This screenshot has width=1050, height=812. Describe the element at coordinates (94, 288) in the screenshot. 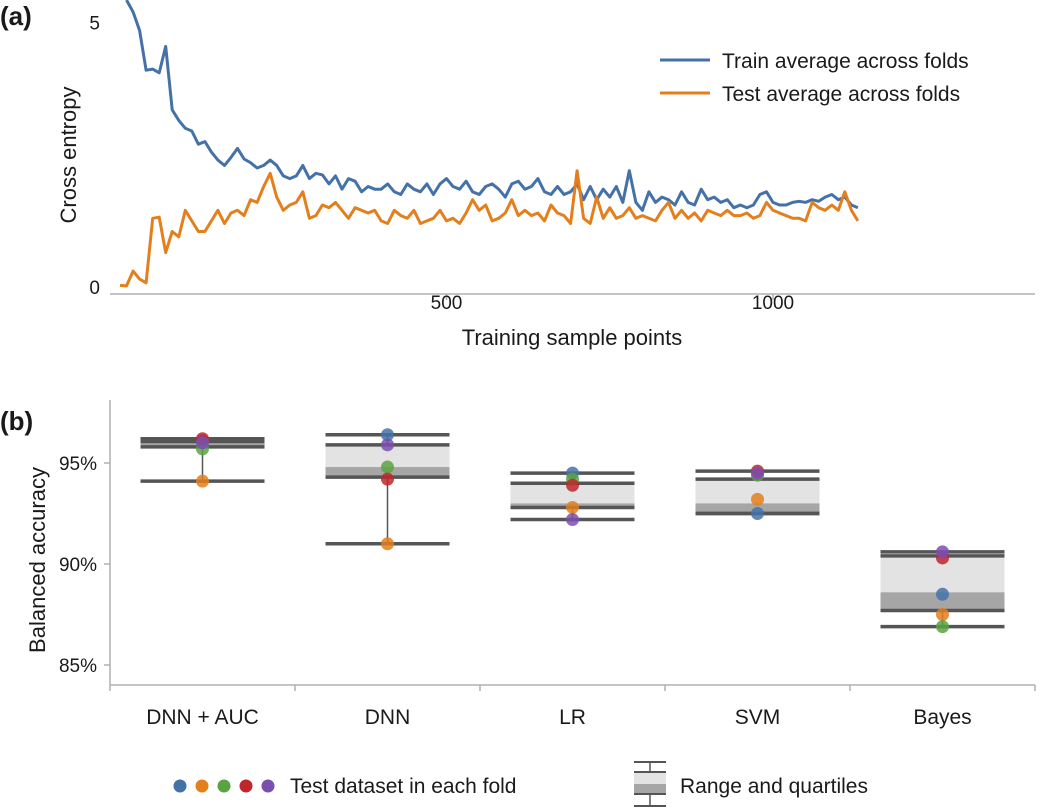

I see `panel-a-y-tick-label: 0` at that location.